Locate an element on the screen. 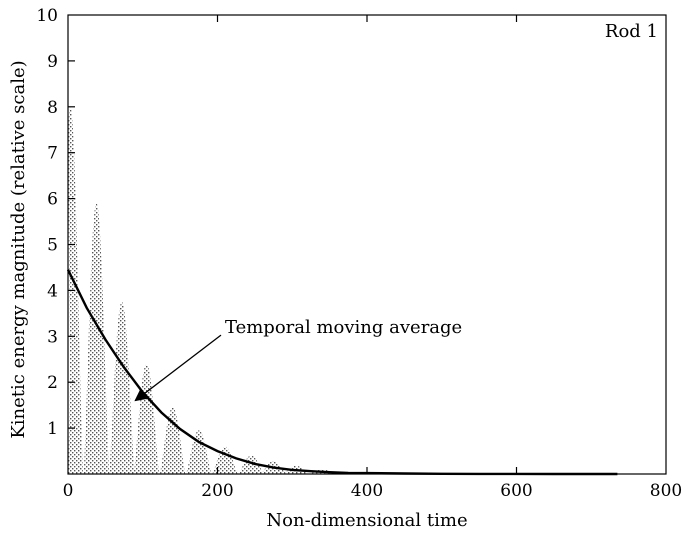 The height and width of the screenshot is (533, 684). y-tick-label: 3 is located at coordinates (52, 337).